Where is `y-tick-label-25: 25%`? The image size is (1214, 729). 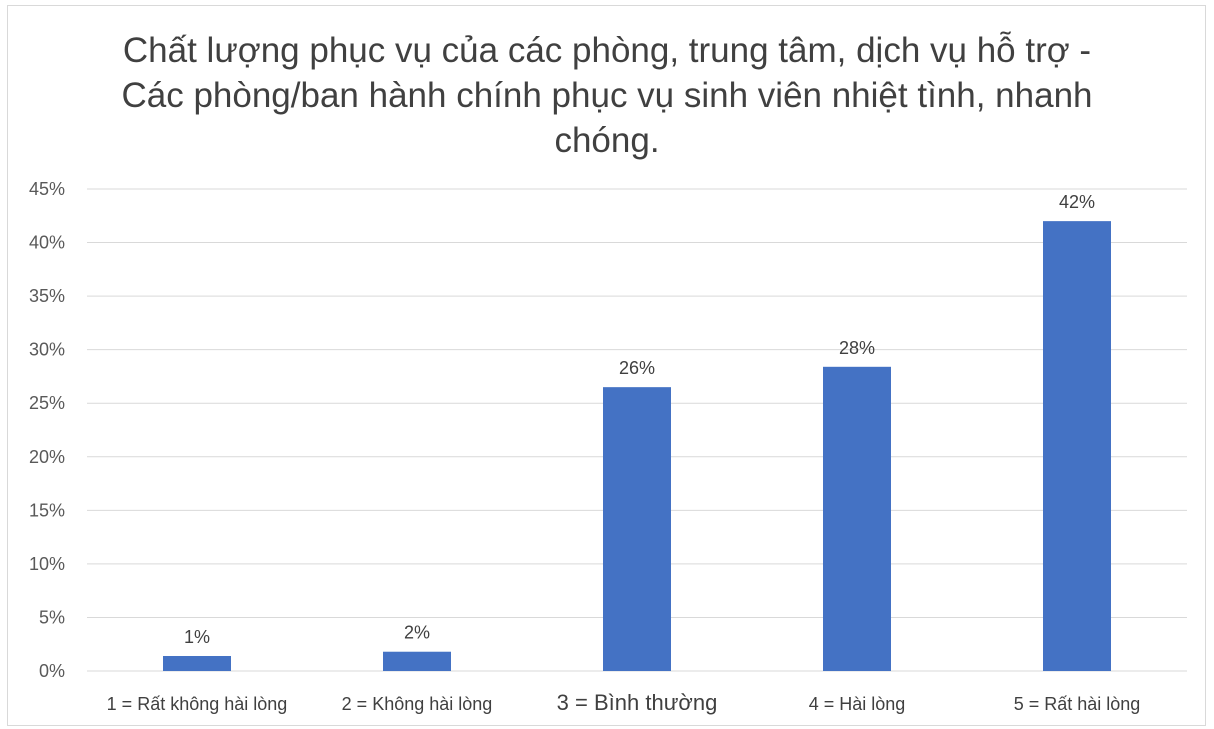
y-tick-label-25: 25% is located at coordinates (47, 403).